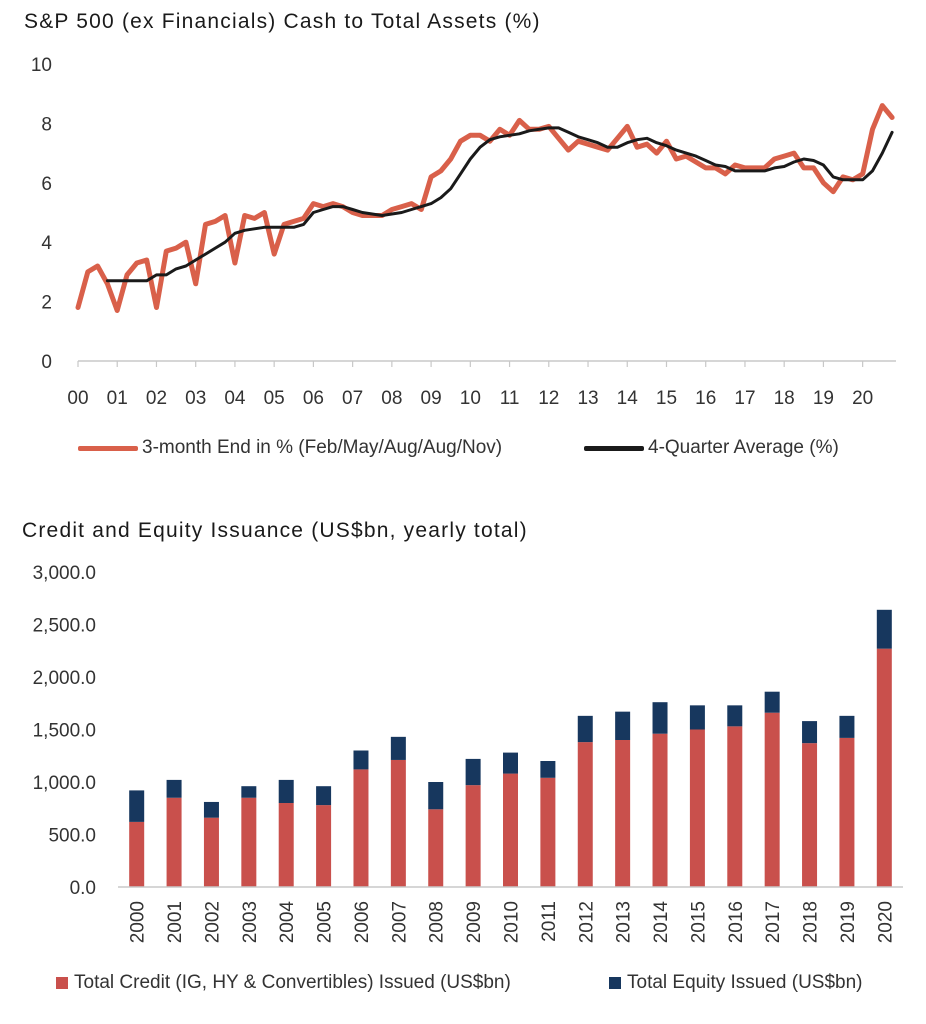 This screenshot has height=1024, width=926. What do you see at coordinates (823, 398) in the screenshot?
I see `x-tick-label: 19` at bounding box center [823, 398].